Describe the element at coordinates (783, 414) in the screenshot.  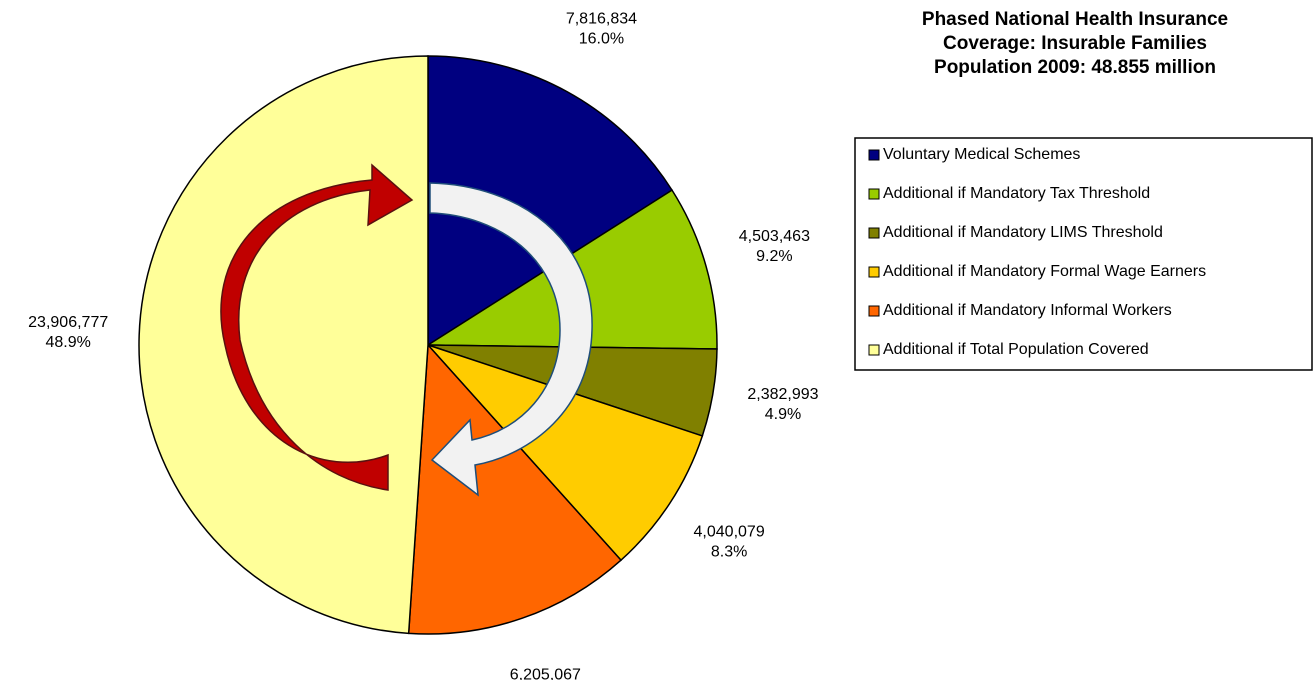
I see `percent-label: 4.9%` at that location.